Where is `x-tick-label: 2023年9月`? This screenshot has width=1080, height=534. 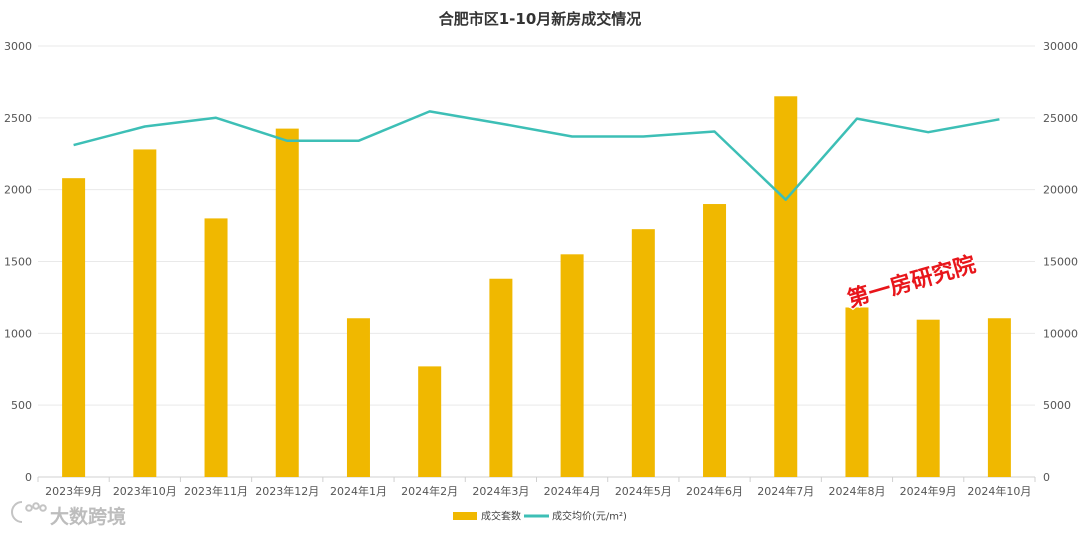 x-tick-label: 2023年9月 is located at coordinates (73, 491).